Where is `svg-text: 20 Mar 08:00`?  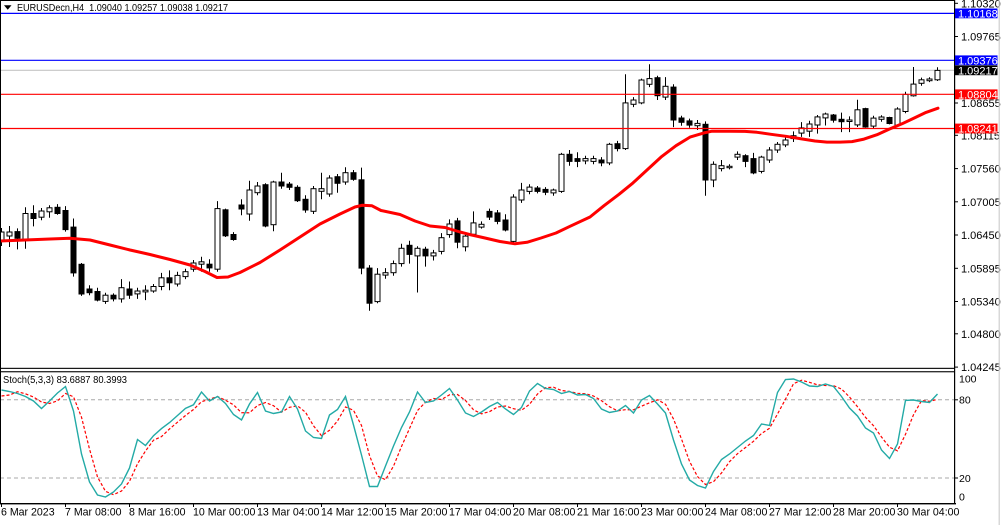
svg-text: 20 Mar 08:00 is located at coordinates (544, 512).